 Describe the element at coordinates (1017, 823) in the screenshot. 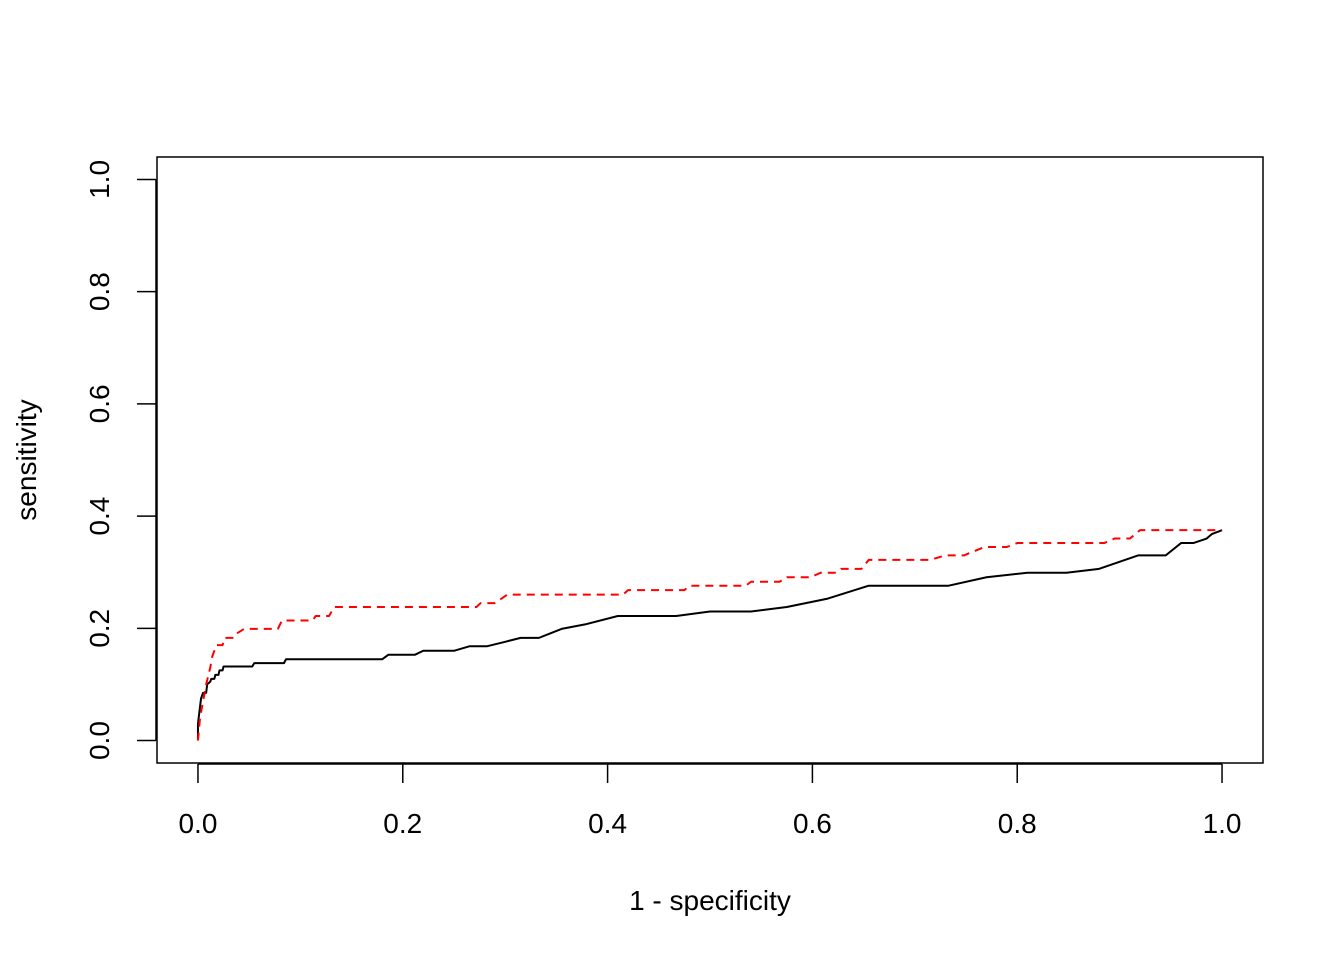

I see `x-tick-label: 0.8` at that location.